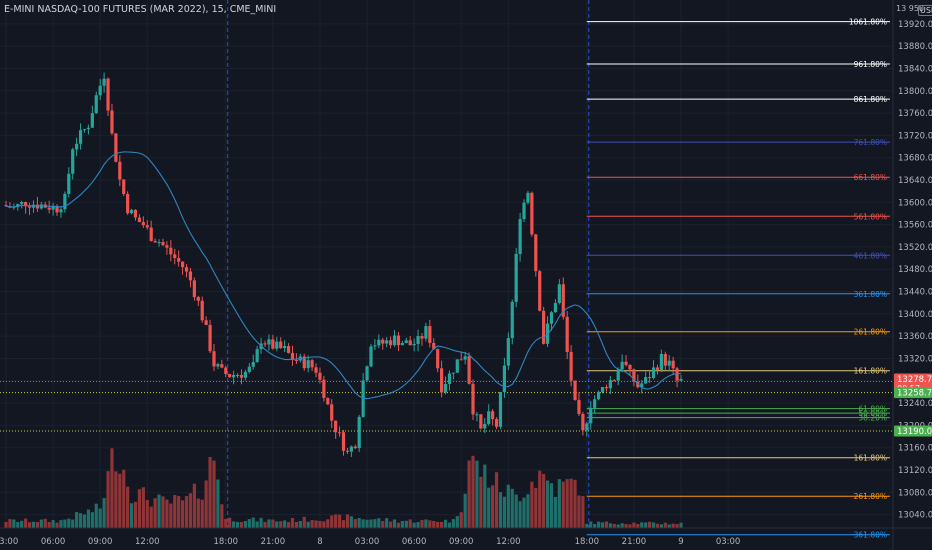 The height and width of the screenshot is (550, 932). Describe the element at coordinates (446, 406) in the screenshot. I see `price-lines` at that location.